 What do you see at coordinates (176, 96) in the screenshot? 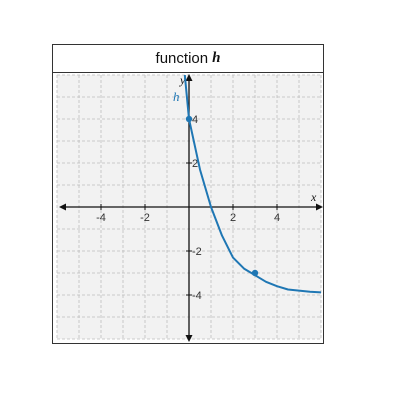
I see `curve-label-h: h` at bounding box center [176, 96].